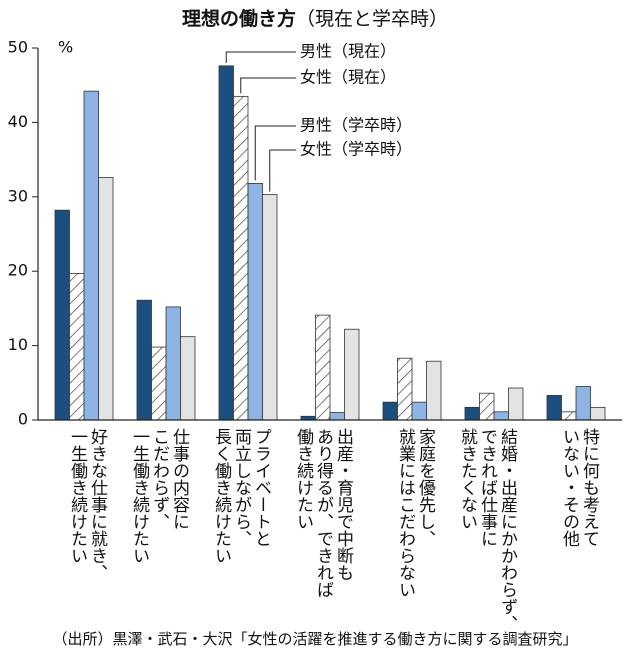  Describe the element at coordinates (87, 504) in the screenshot. I see `x-tick-label: 好きな仕事に就き、 一生働き続けたい` at that location.